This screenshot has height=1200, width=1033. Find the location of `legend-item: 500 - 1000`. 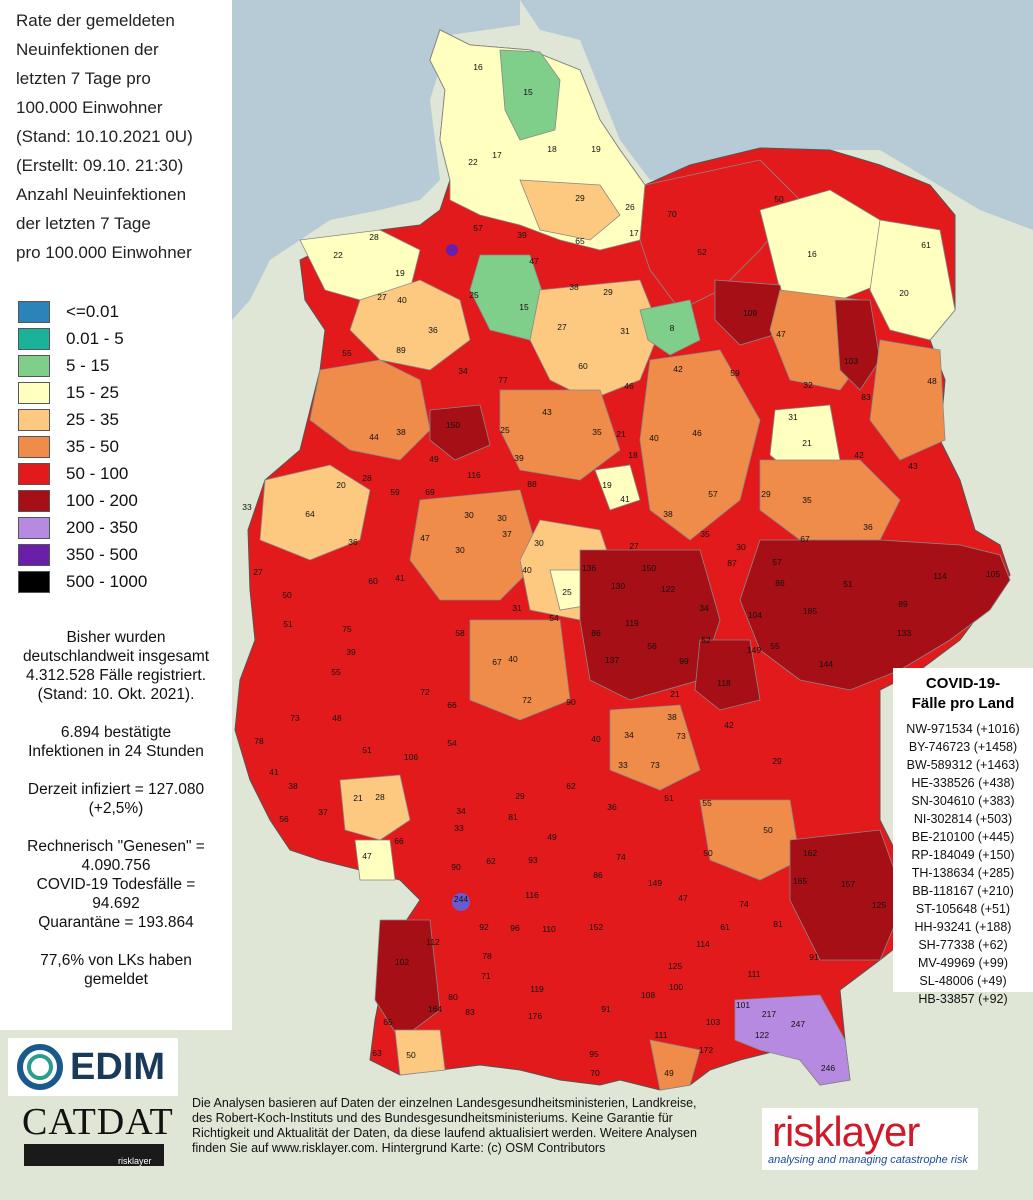

legend-item: 500 - 1000 is located at coordinates (82, 582).